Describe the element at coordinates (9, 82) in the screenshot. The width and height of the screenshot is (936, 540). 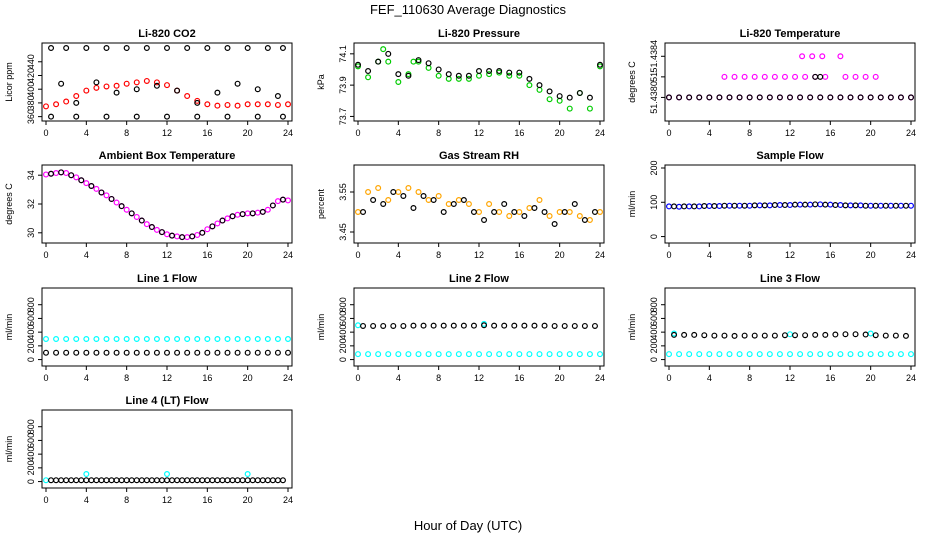
I see `y-axis-label: Licor ppm` at that location.